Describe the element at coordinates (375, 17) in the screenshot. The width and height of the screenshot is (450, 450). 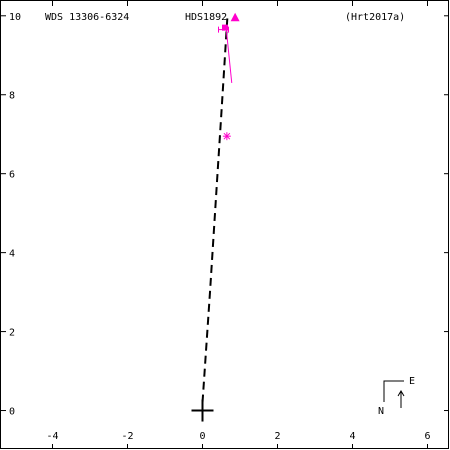
I see `reference-label: (Hrt2017a)` at that location.